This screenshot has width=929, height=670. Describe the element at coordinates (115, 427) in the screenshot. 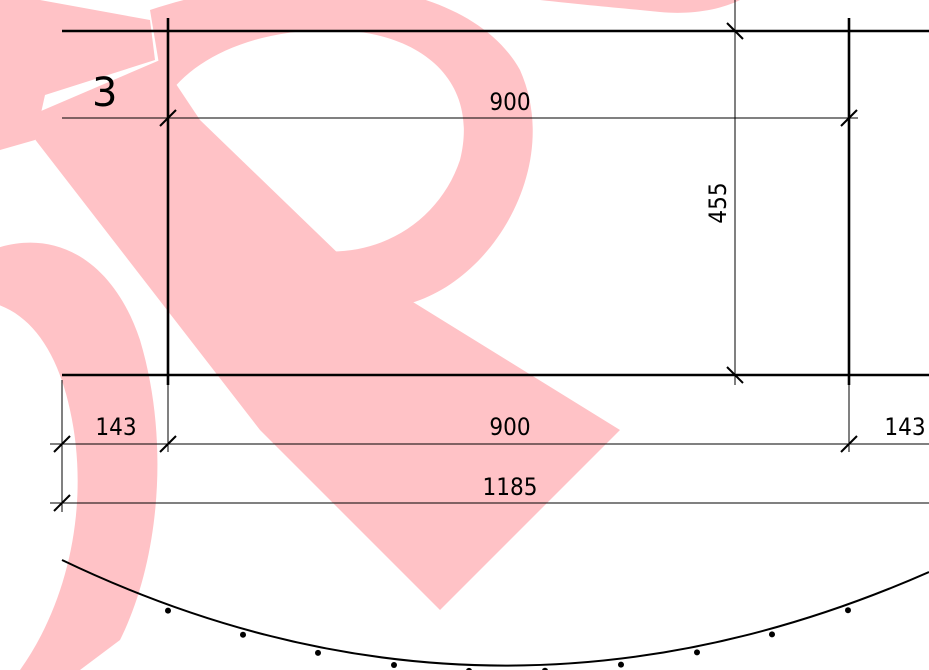

I see `dim-left-offset: 143` at that location.